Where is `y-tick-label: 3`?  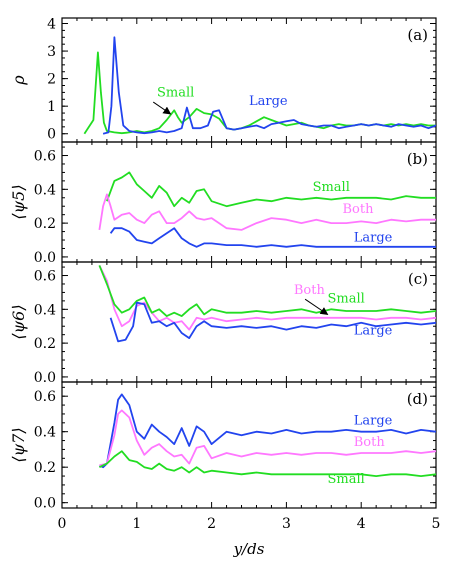
y-tick-label: 3 is located at coordinates (51, 52).